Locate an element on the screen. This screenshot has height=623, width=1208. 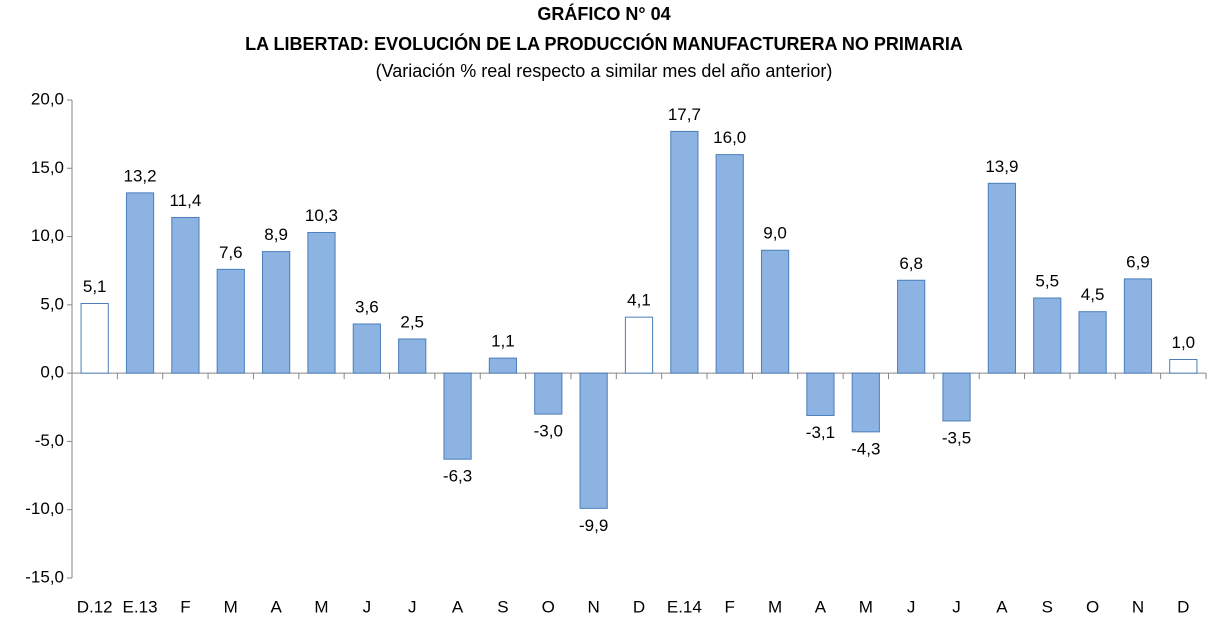
value-label: 1,1 is located at coordinates (503, 341).